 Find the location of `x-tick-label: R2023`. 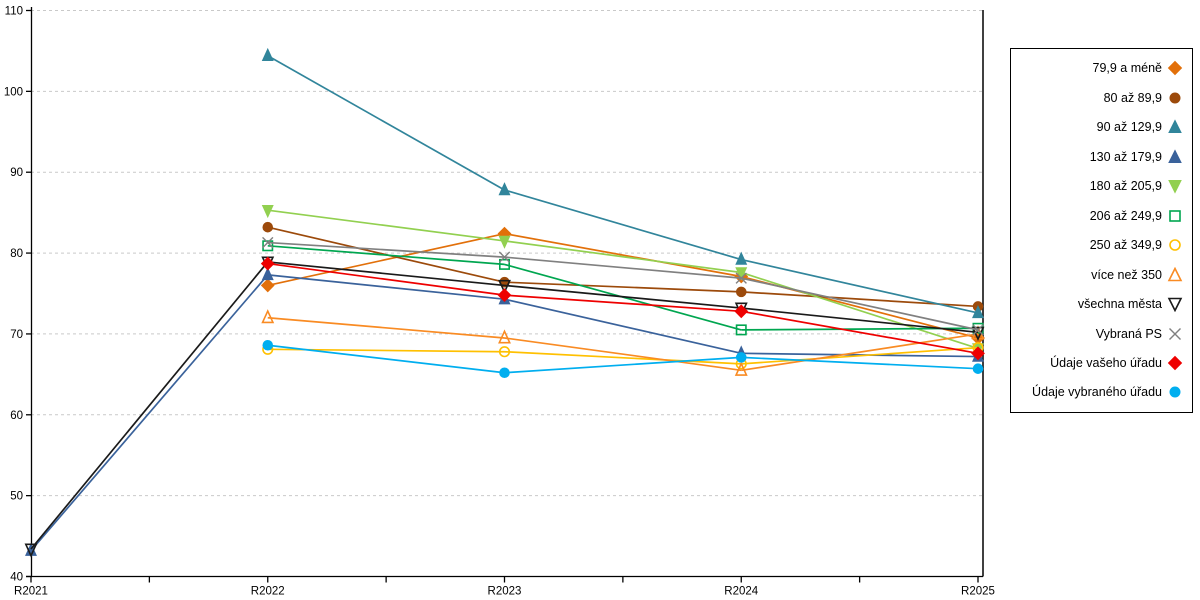

x-tick-label: R2023 is located at coordinates (505, 592).